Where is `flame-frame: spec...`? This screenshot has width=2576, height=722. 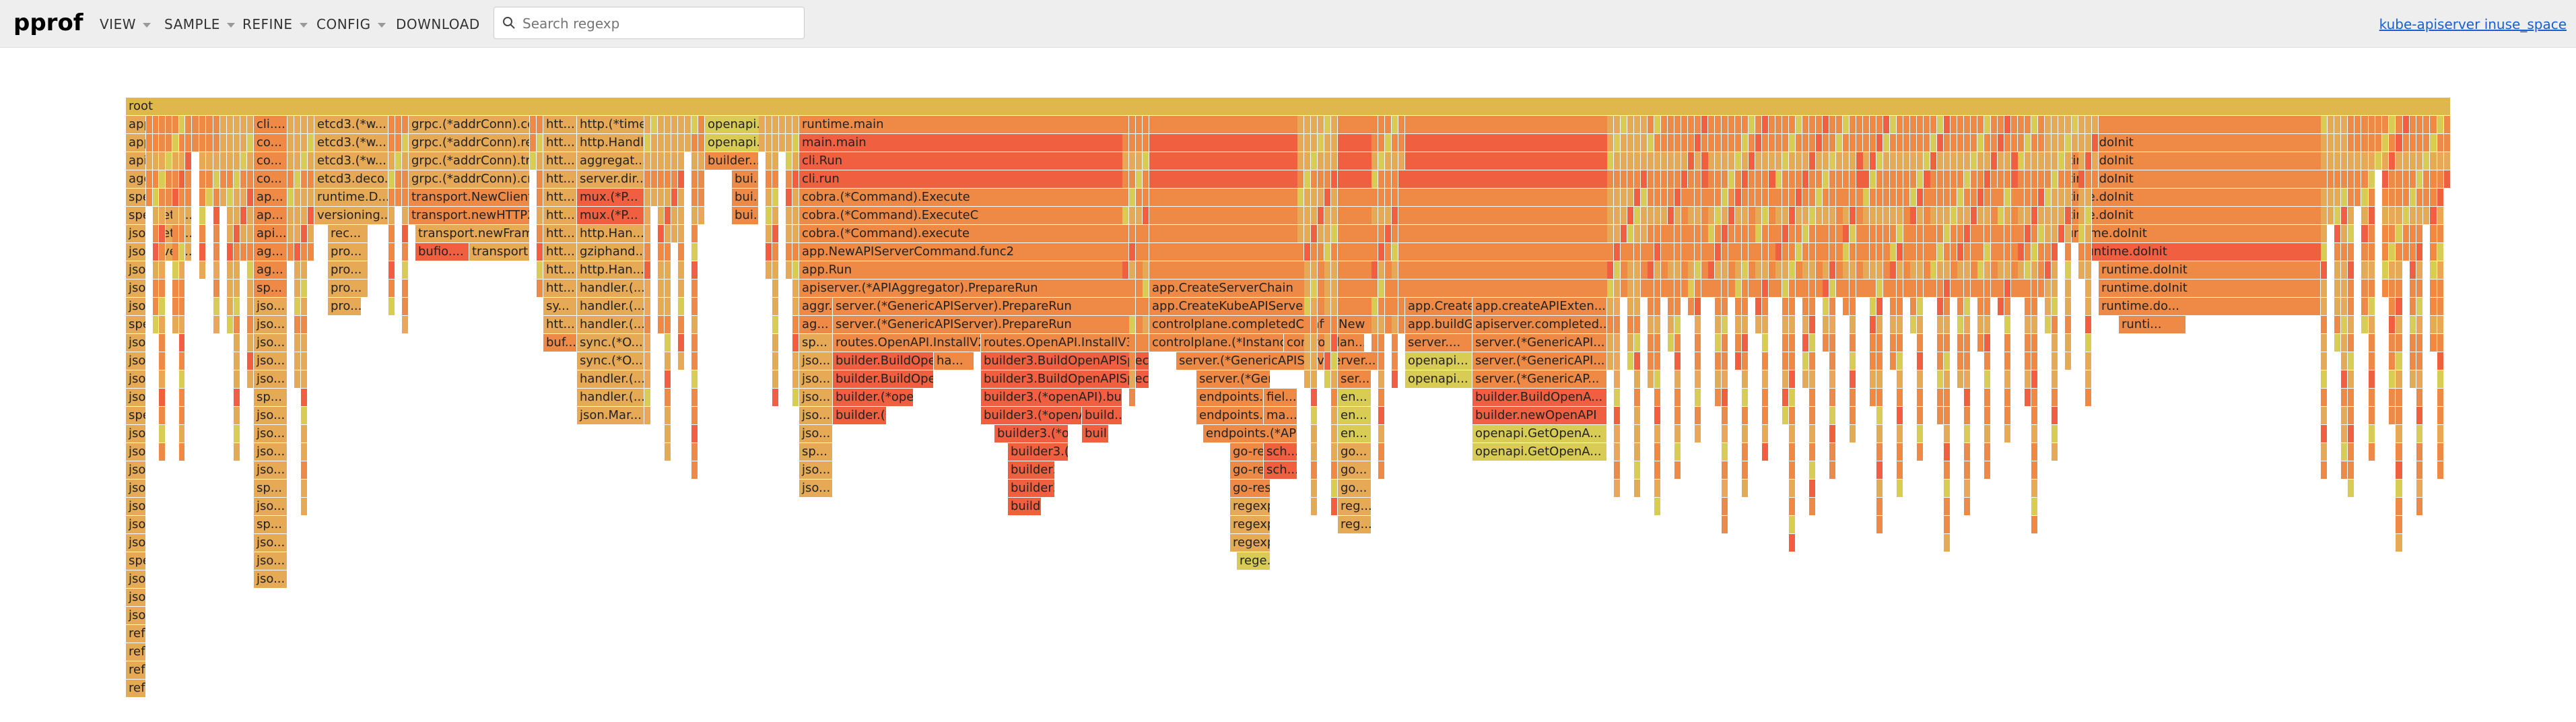
flame-frame: spec... is located at coordinates (136, 216).